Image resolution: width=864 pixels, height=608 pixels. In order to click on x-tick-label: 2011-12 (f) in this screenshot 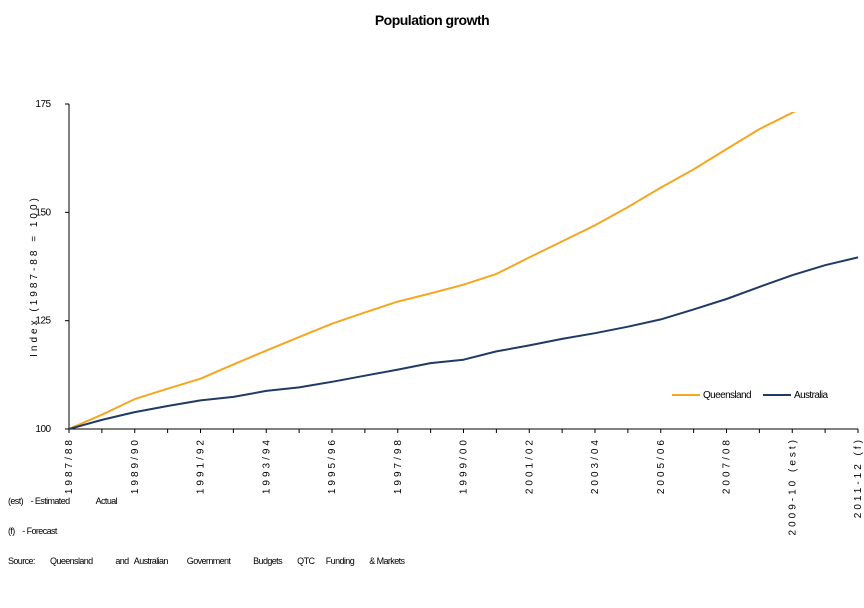, I will do `click(858, 477)`.